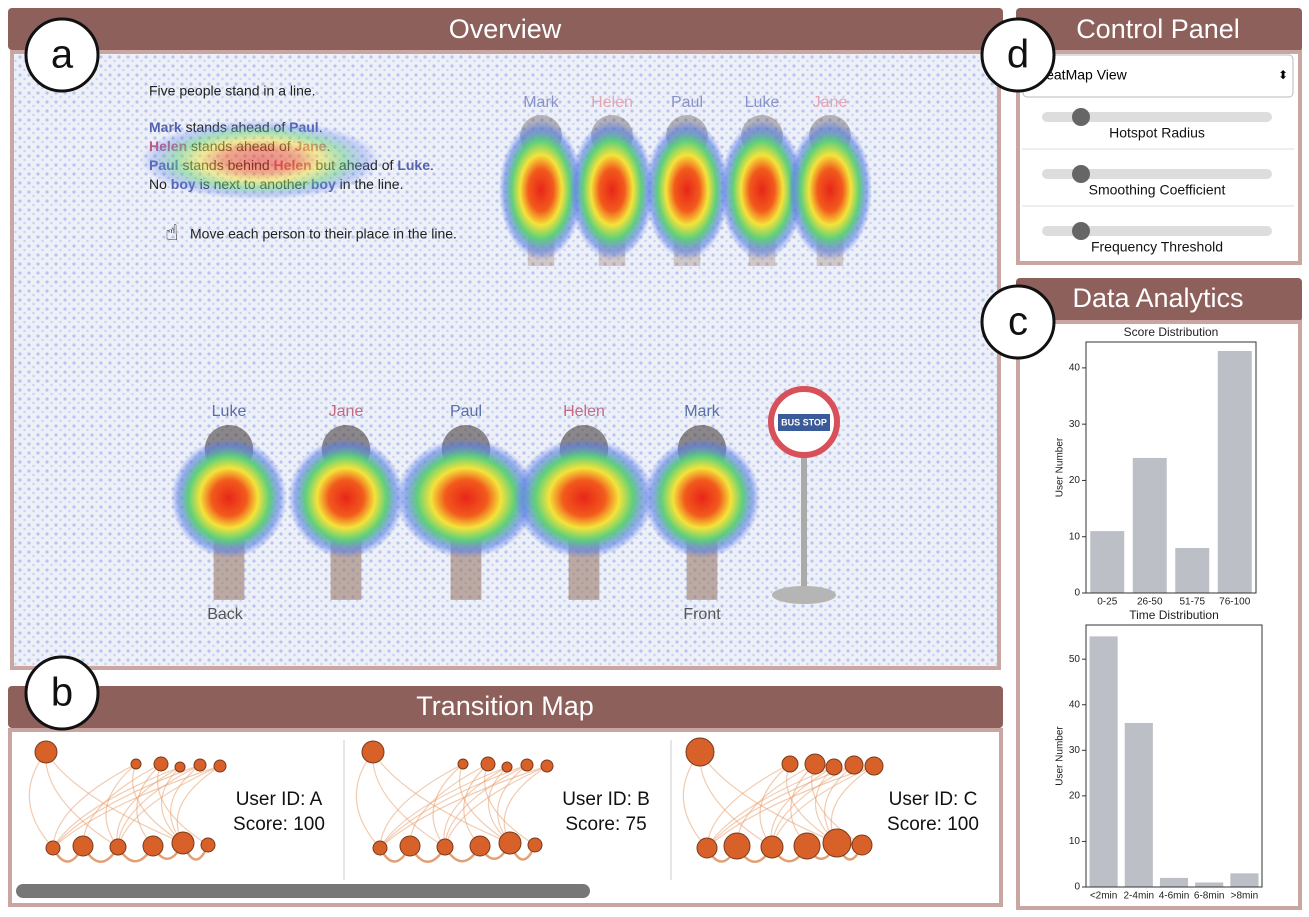  What do you see at coordinates (346, 411) in the screenshot?
I see `bottom-name: Jane` at bounding box center [346, 411].